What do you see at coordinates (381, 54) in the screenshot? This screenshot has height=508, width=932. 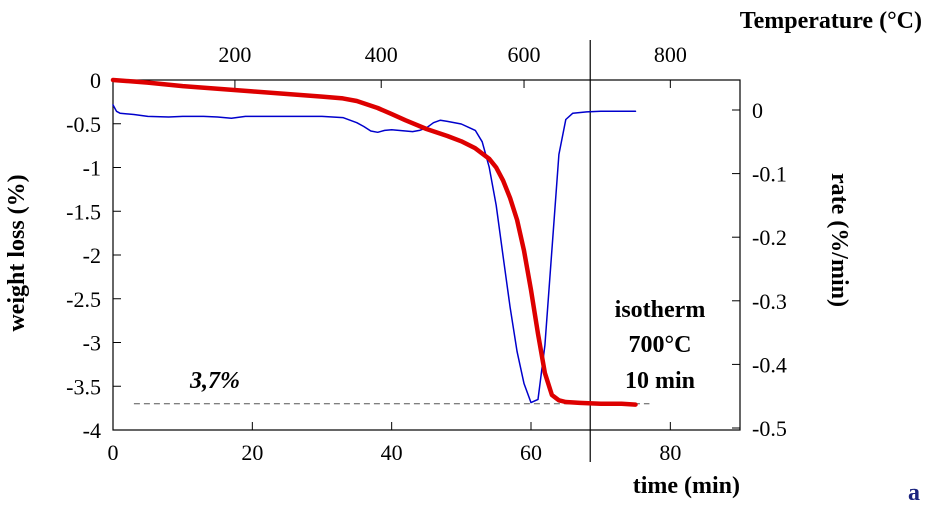 I see `x-top-tick-label: 400` at bounding box center [381, 54].